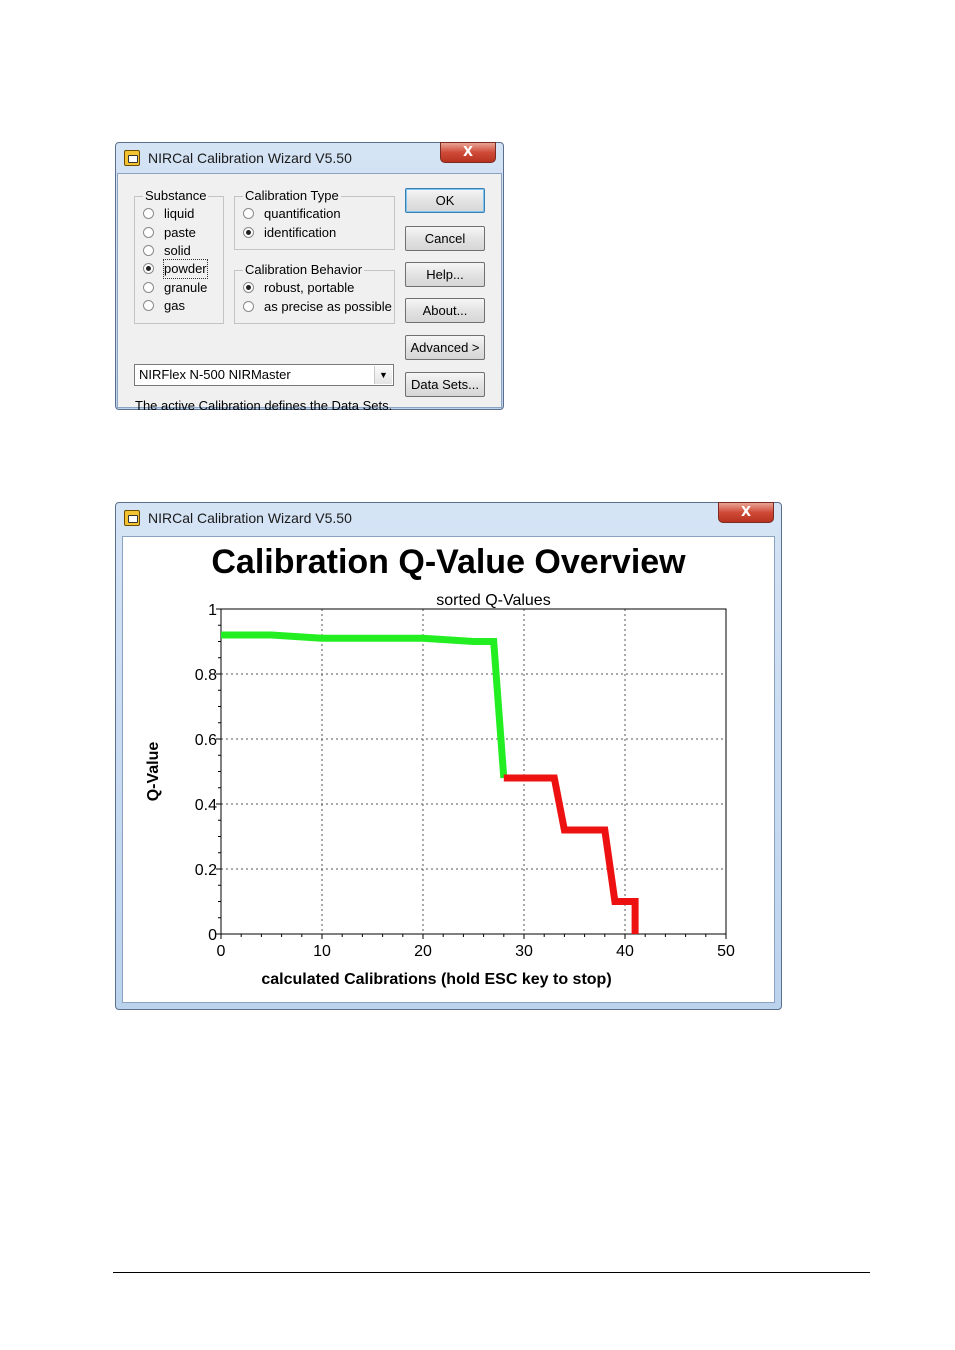 Image resolution: width=955 pixels, height=1350 pixels. What do you see at coordinates (491, 1272) in the screenshot?
I see `footer-divider` at bounding box center [491, 1272].